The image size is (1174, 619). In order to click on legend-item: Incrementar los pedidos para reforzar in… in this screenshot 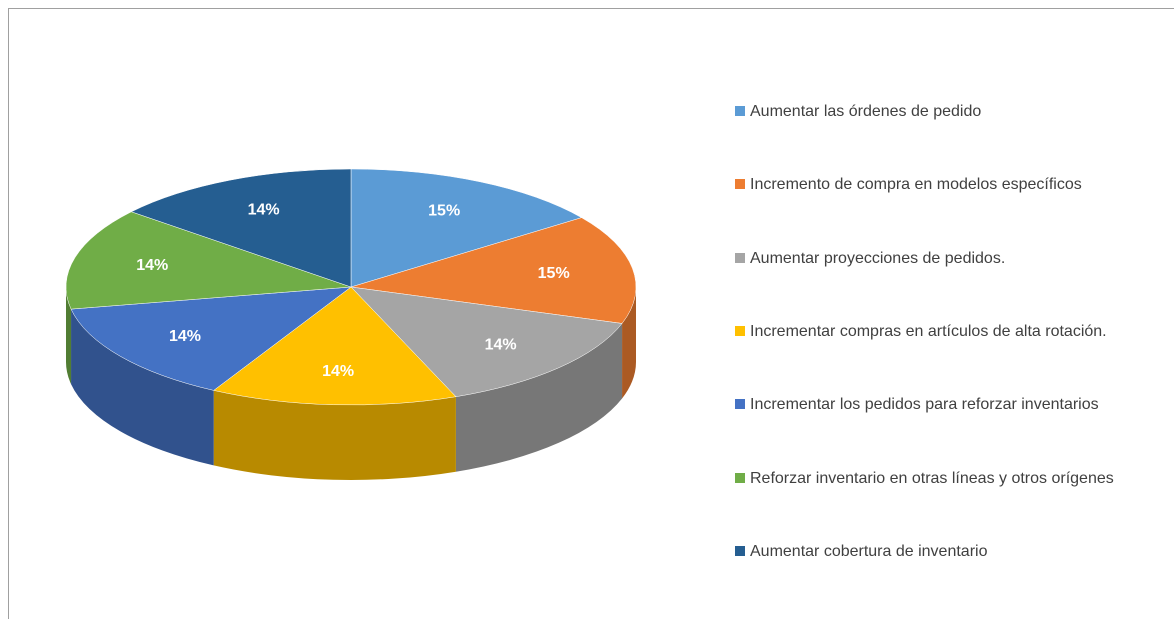, I will do `click(927, 404)`.